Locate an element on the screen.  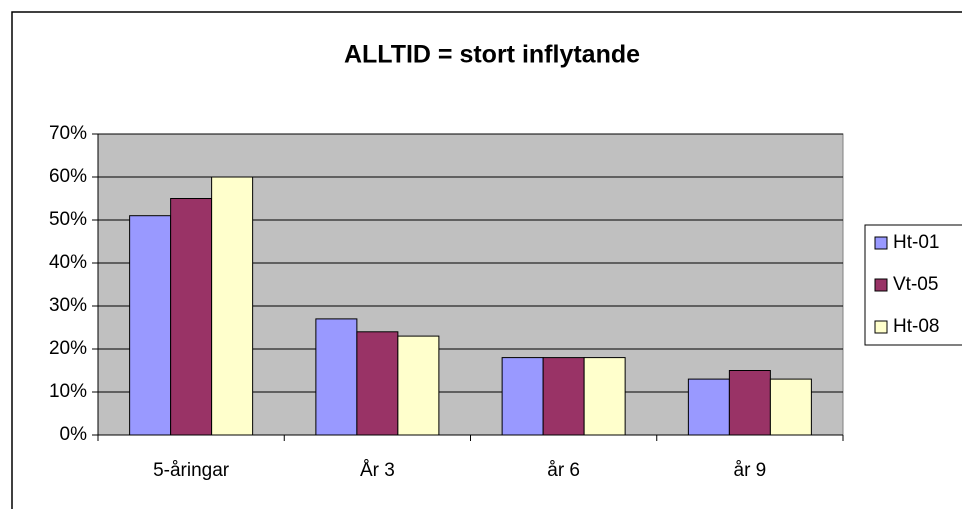
y-tick-label: 60% is located at coordinates (68, 176).